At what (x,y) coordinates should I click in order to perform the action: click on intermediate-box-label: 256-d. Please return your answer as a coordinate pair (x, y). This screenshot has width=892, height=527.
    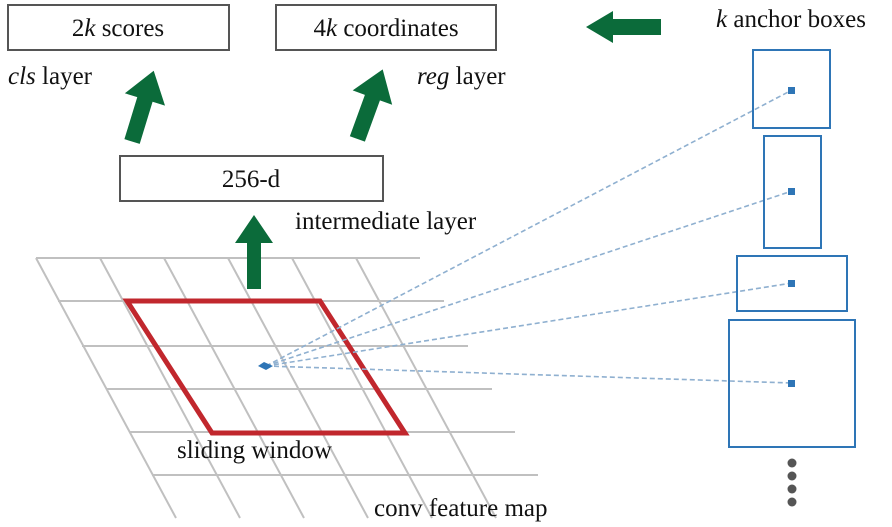
    Looking at the image, I should click on (251, 179).